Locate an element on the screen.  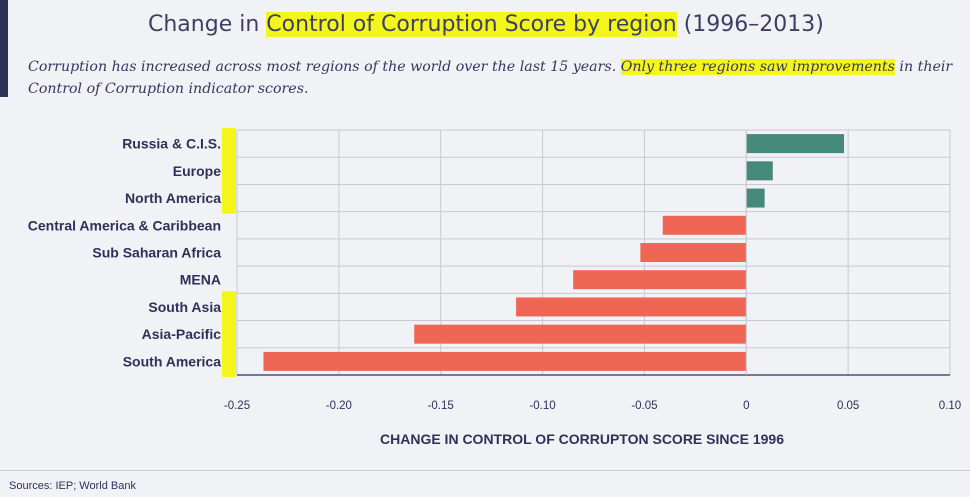
category-label: Russia & C.I.S. is located at coordinates (171, 144).